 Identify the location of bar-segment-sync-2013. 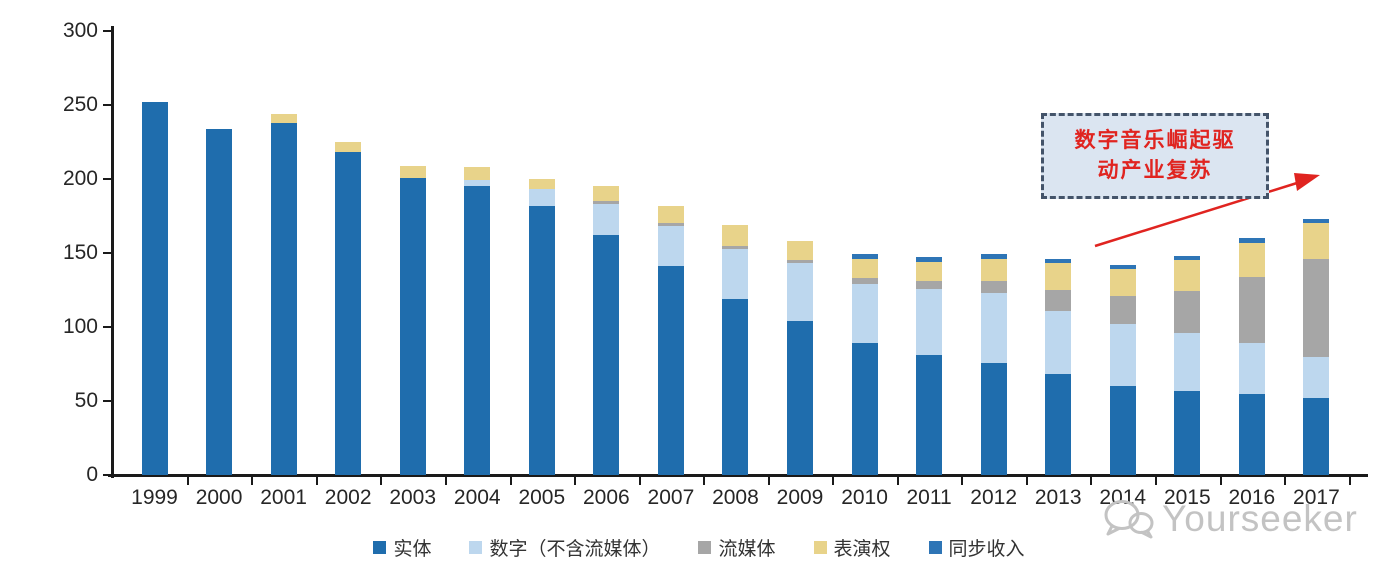
(1058, 261).